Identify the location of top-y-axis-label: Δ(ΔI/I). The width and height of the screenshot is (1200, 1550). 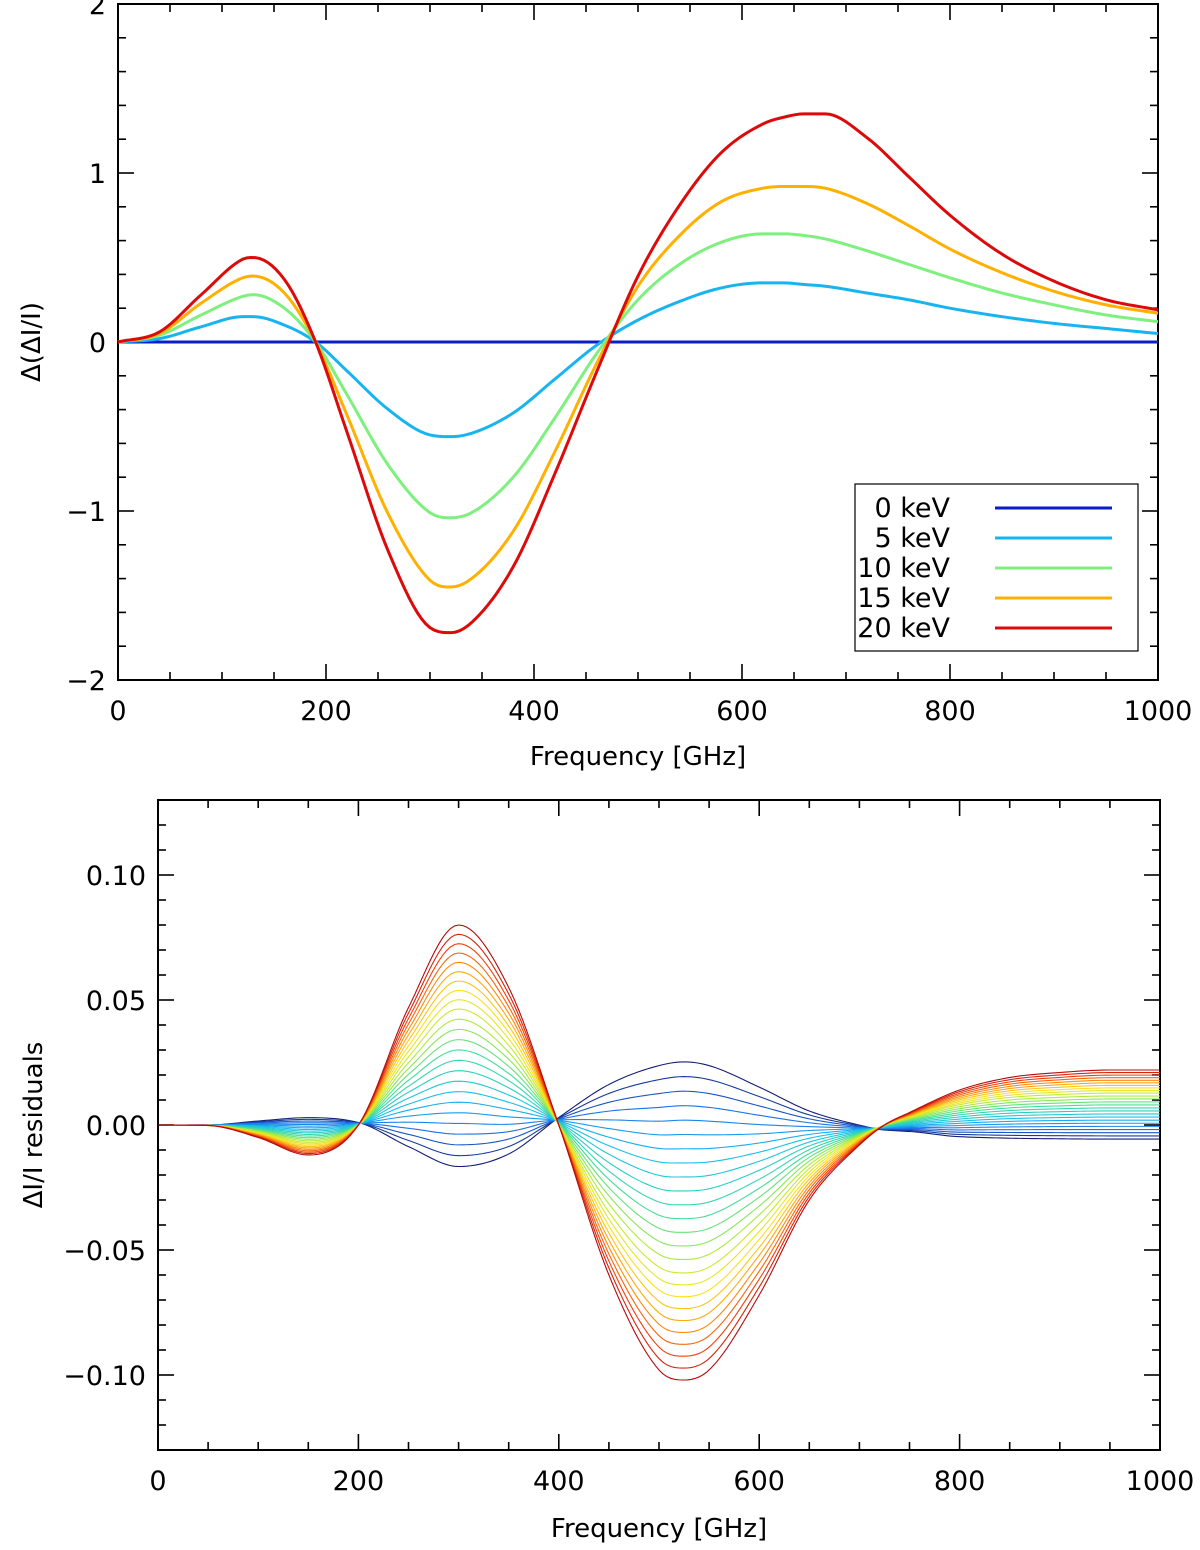
(32, 342).